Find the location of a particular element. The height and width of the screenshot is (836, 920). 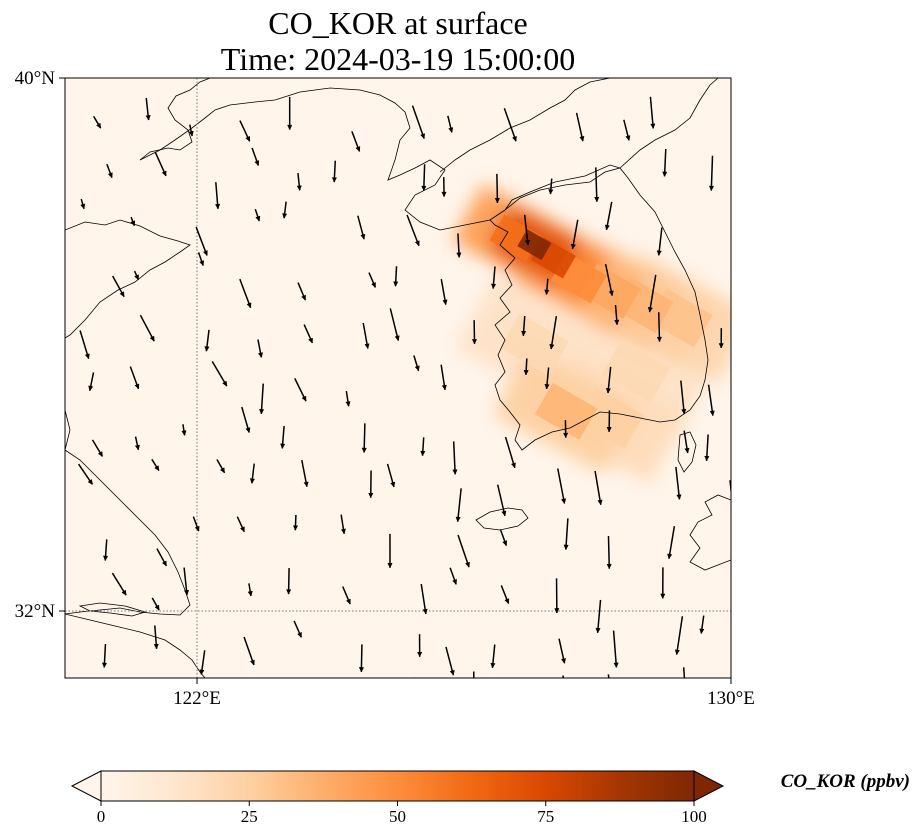

coastline-liaoning-south is located at coordinates (175, 119).